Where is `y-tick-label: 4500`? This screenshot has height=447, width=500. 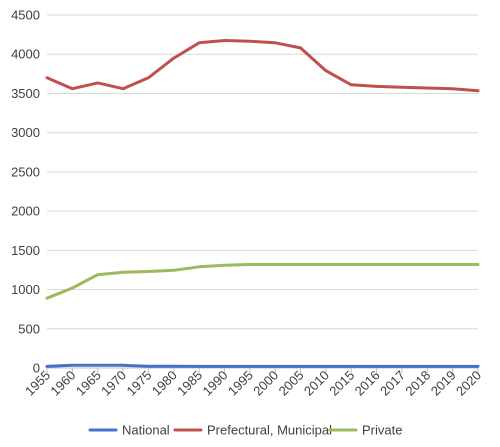 y-tick-label: 4500 is located at coordinates (25, 15).